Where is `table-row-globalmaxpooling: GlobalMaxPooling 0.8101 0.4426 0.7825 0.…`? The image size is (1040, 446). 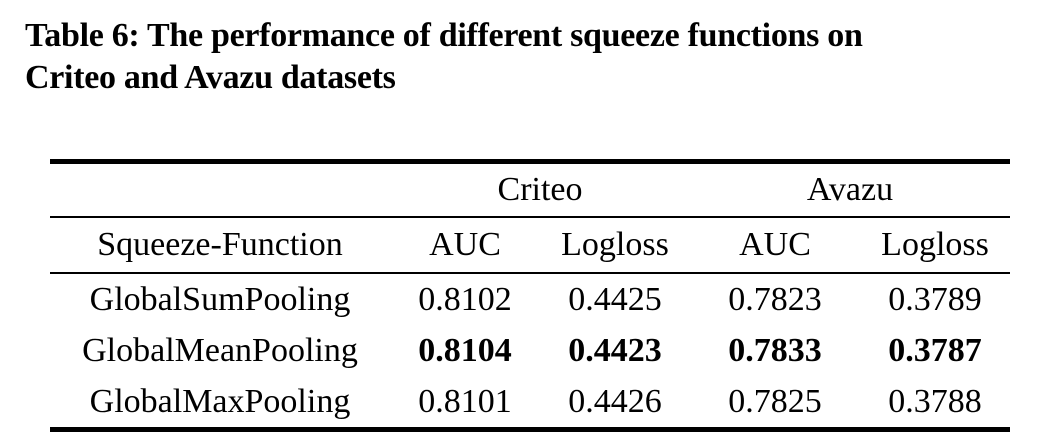
table-row-globalmaxpooling: GlobalMaxPooling 0.8101 0.4426 0.7825 0.… is located at coordinates (530, 403).